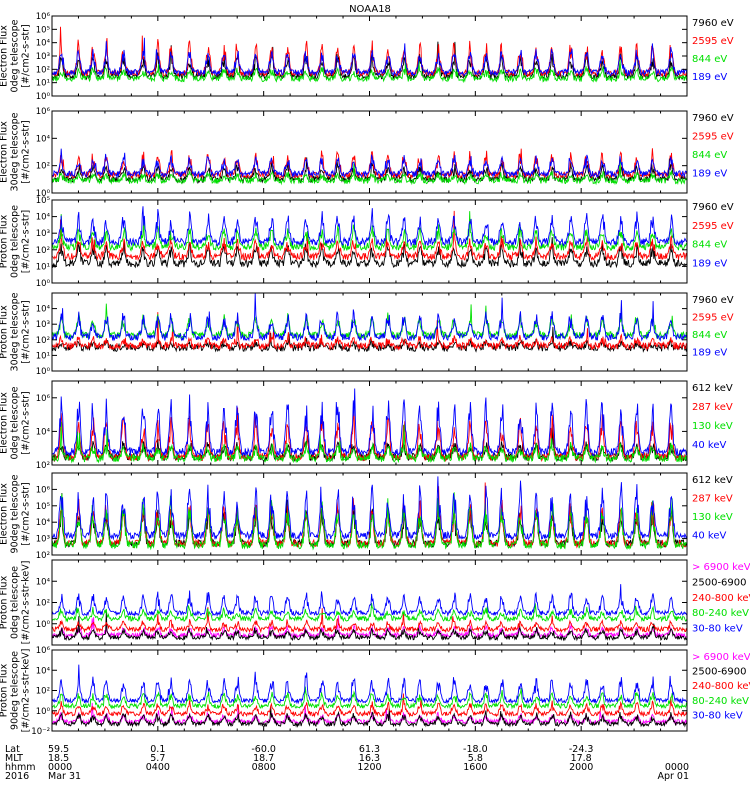  What do you see at coordinates (26, 691) in the screenshot?
I see `y-axis-label-line: [#/cm2-s-str-keV]` at bounding box center [26, 691].